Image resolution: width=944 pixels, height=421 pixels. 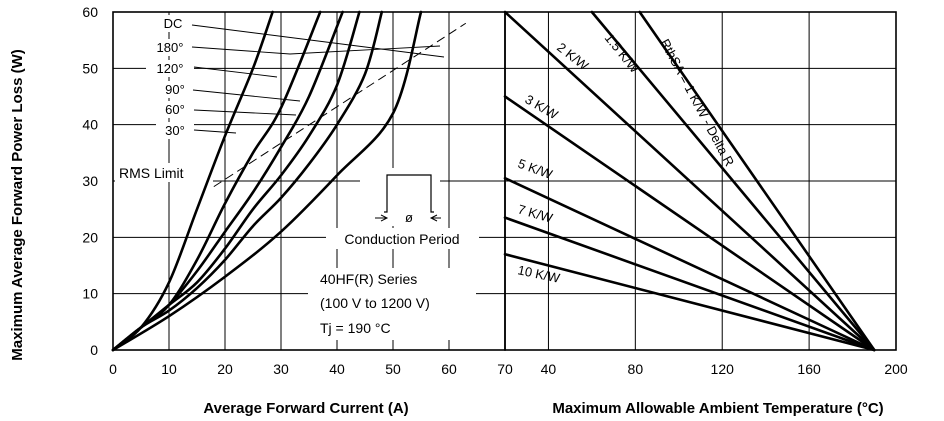 What do you see at coordinates (305, 408) in the screenshot?
I see `left-x-axis-title: Average Forward Current (A)` at bounding box center [305, 408].